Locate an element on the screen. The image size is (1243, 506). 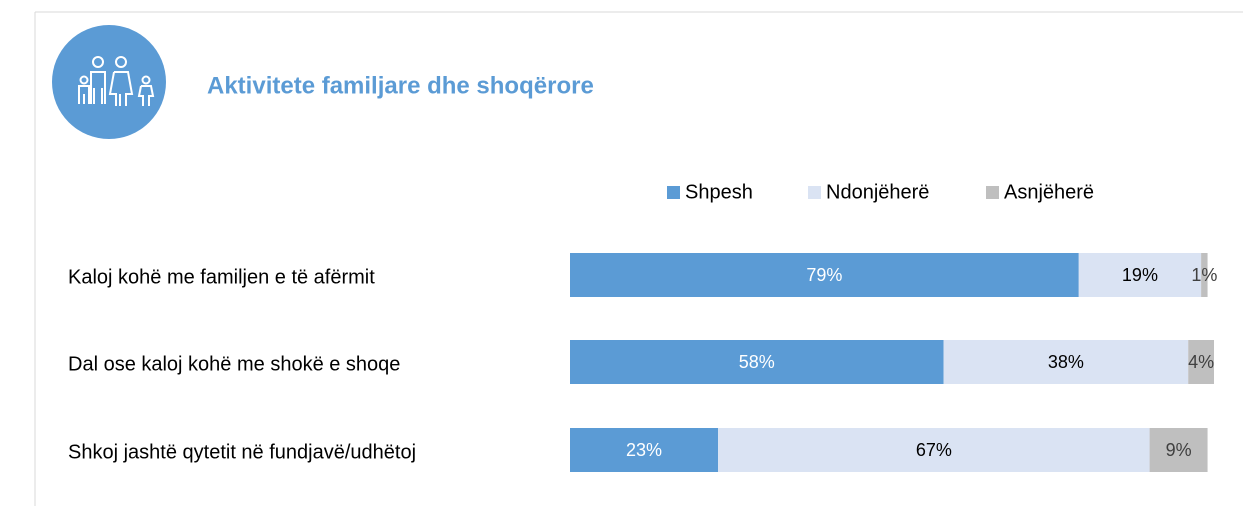
value-label: 19% is located at coordinates (1140, 275).